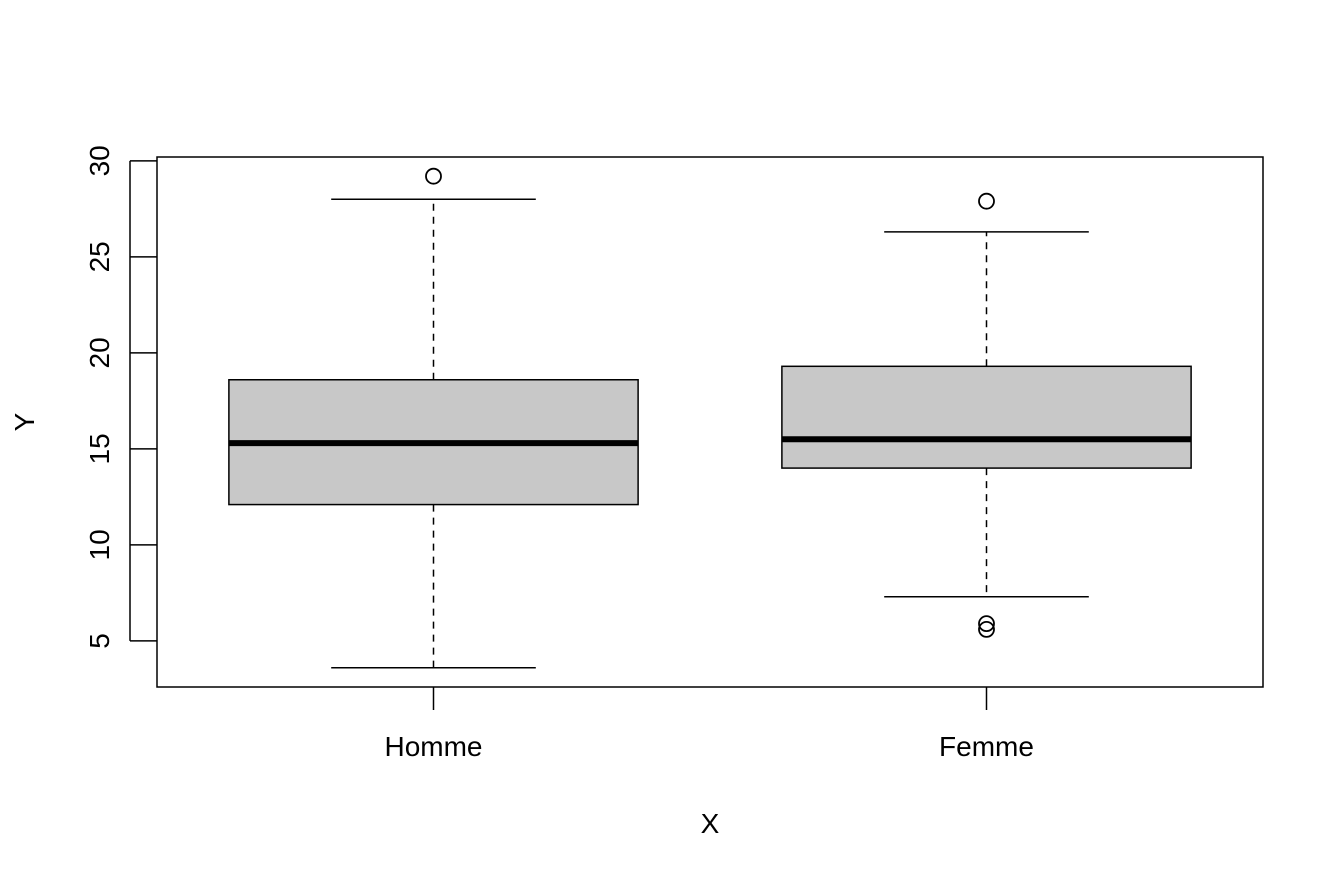  I want to click on iqr-box, so click(986, 417).